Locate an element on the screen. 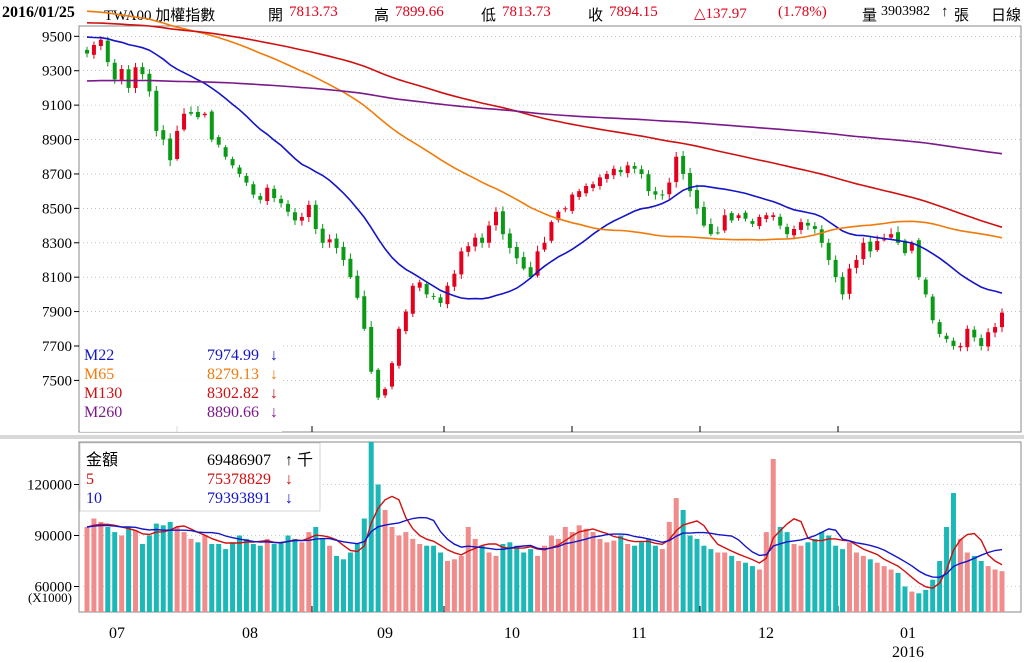  legend-m22-value: 7974.99 is located at coordinates (233, 355).